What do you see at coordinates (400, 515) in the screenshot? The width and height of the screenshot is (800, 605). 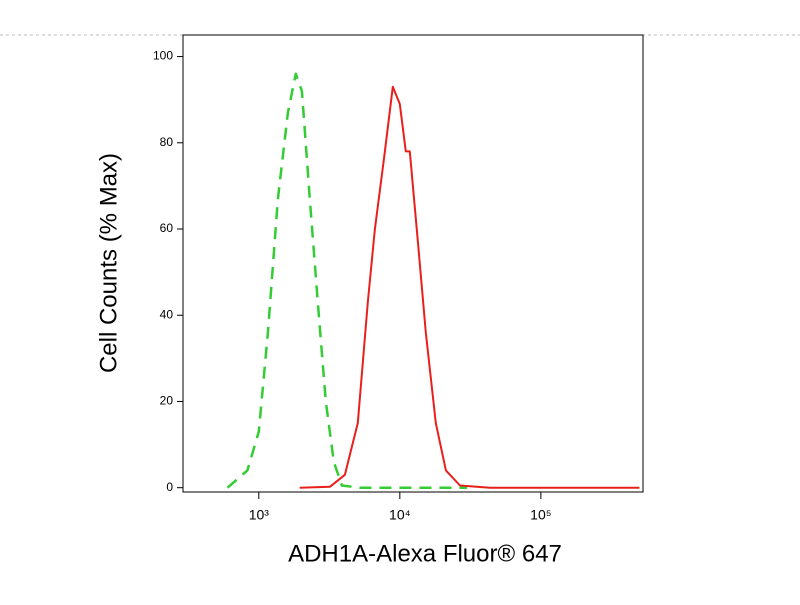 I see `x-tick-label: 10⁴` at bounding box center [400, 515].